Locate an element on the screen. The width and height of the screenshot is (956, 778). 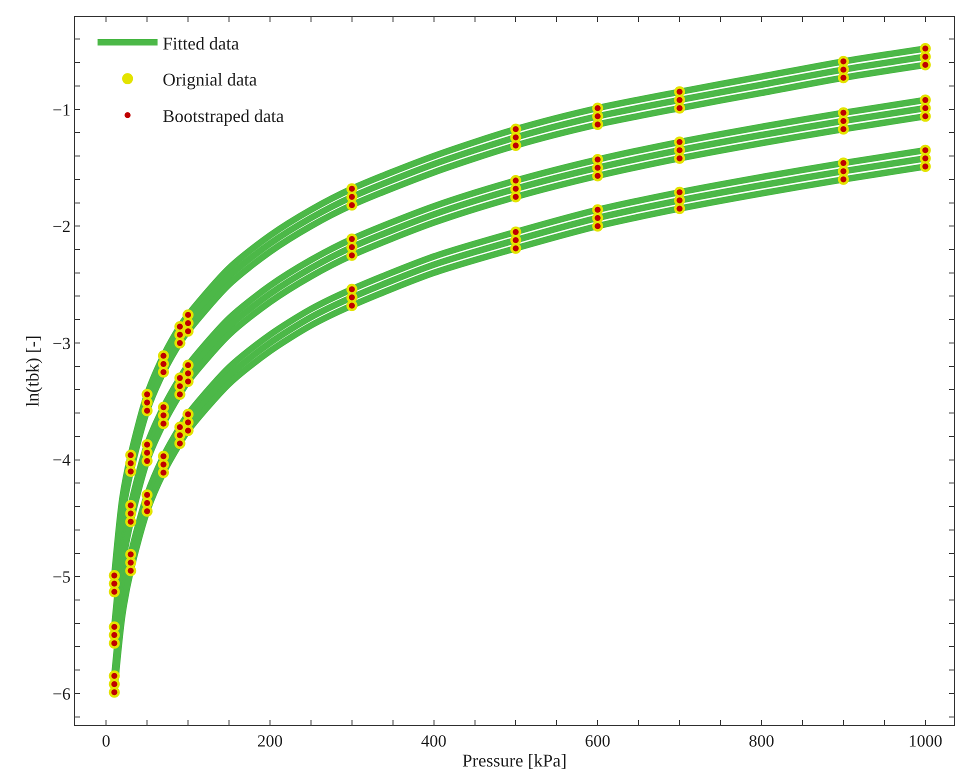
y-axis-title: ln(tbk) [-] is located at coordinates (32, 371).